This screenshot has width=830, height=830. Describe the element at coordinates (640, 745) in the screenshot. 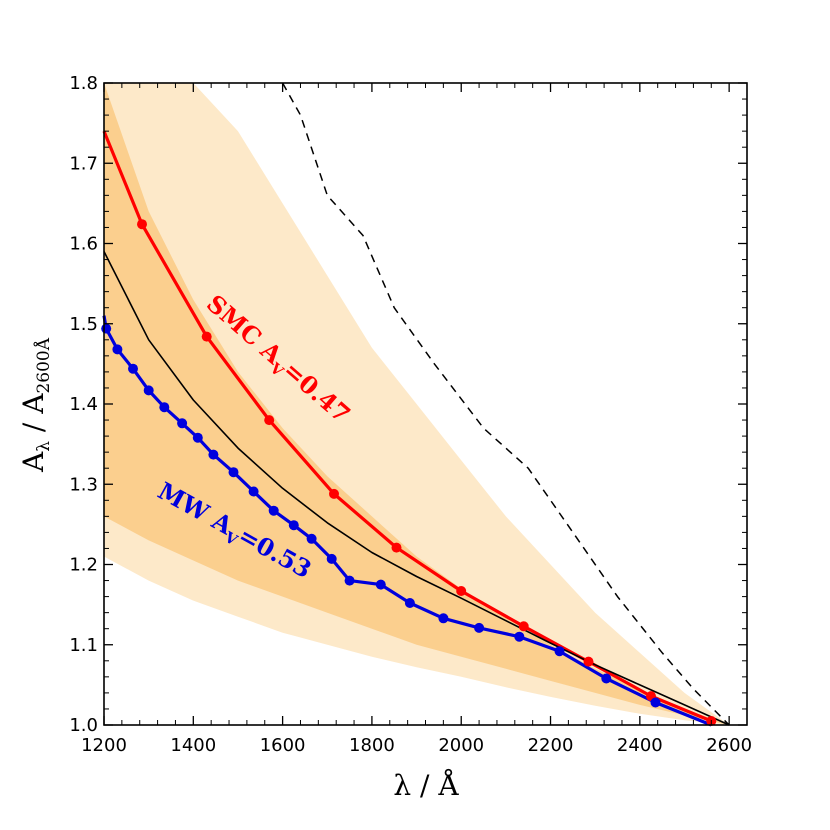

I see `x-tick-label: 2400` at that location.